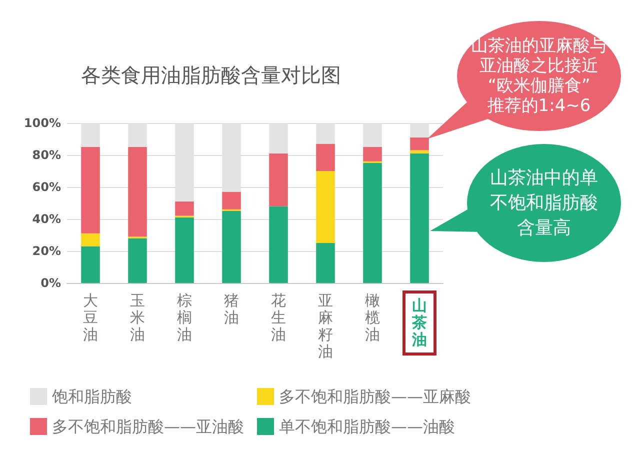 Image resolution: width=640 pixels, height=452 pixels. Describe the element at coordinates (46, 251) in the screenshot. I see `y-tick-label: 20%` at that location.